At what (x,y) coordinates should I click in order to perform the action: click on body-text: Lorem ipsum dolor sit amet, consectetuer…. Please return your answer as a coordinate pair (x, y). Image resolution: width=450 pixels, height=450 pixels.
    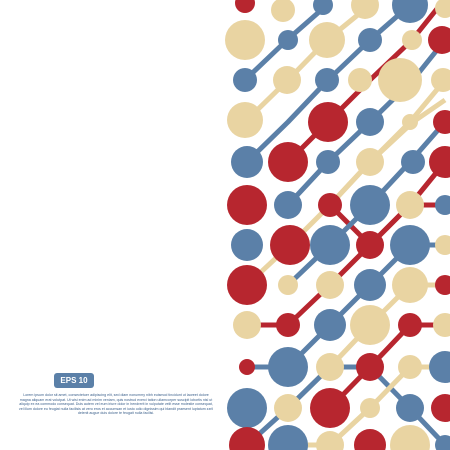
    Looking at the image, I should click on (116, 404).